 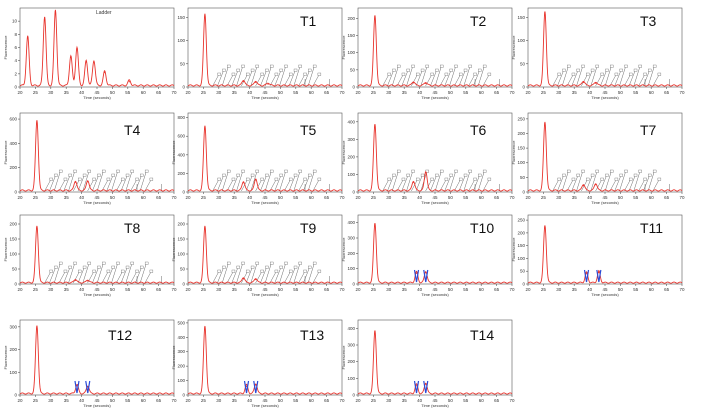 What do you see at coordinates (513, 47) in the screenshot?
I see `y-axis-label: Fluorescence` at bounding box center [513, 47].